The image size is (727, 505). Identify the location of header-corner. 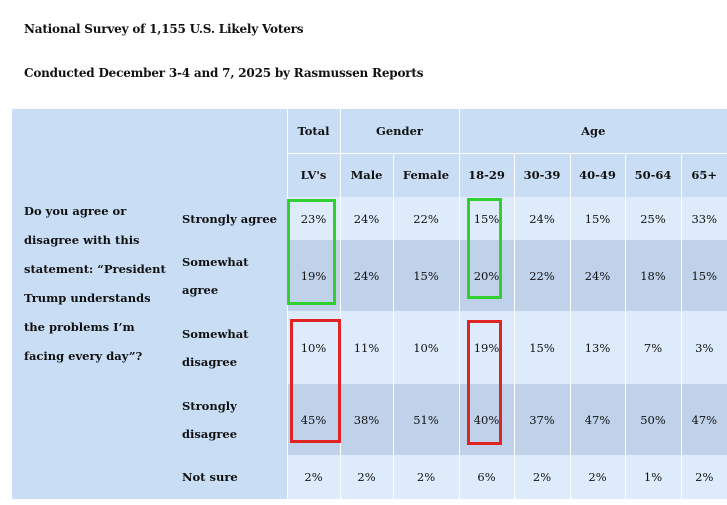
(149, 153).